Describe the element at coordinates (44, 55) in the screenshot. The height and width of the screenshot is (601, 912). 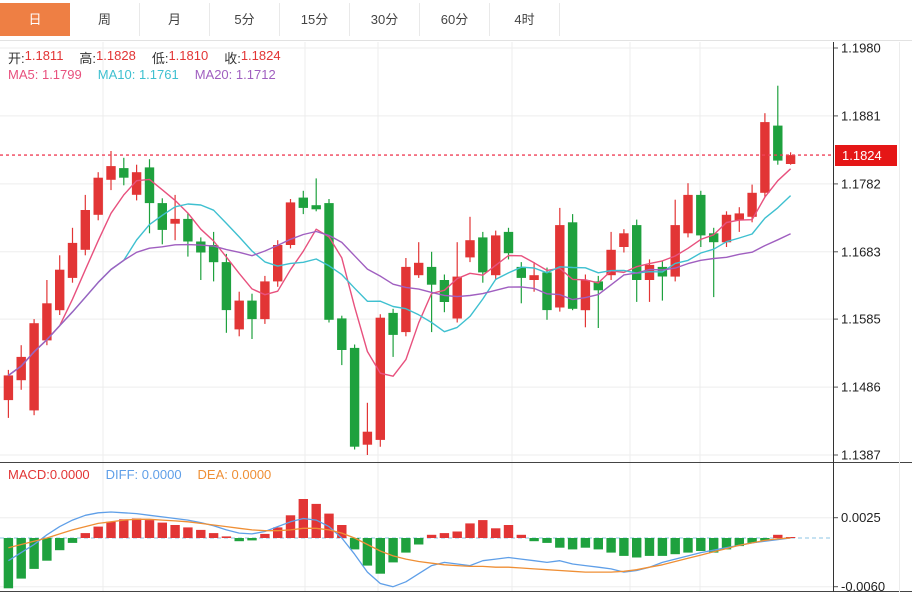
I see `open-value: 1.1811` at that location.